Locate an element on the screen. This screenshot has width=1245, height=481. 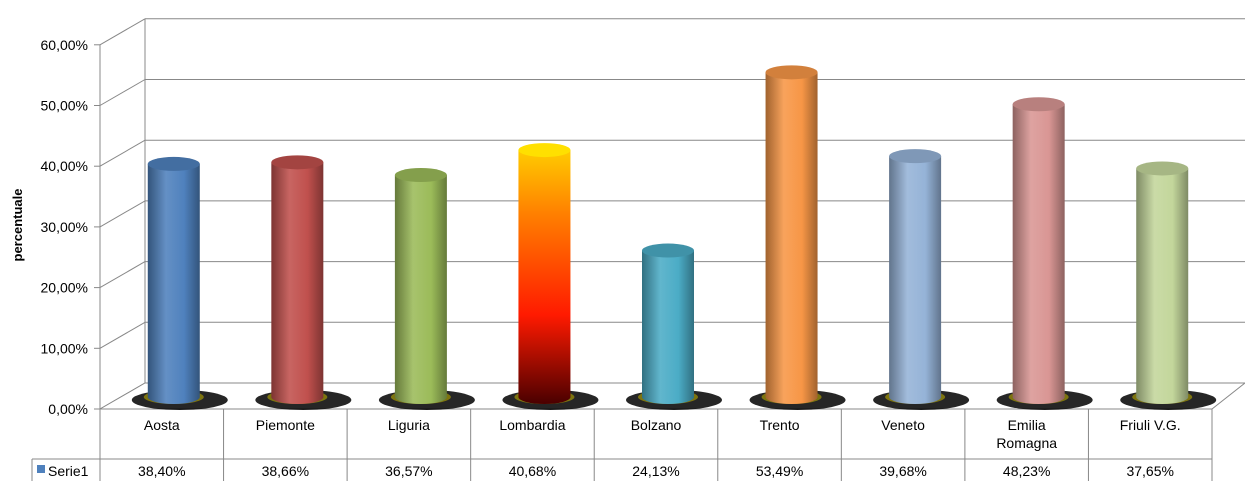
data-label: 48,23% is located at coordinates (1026, 471).